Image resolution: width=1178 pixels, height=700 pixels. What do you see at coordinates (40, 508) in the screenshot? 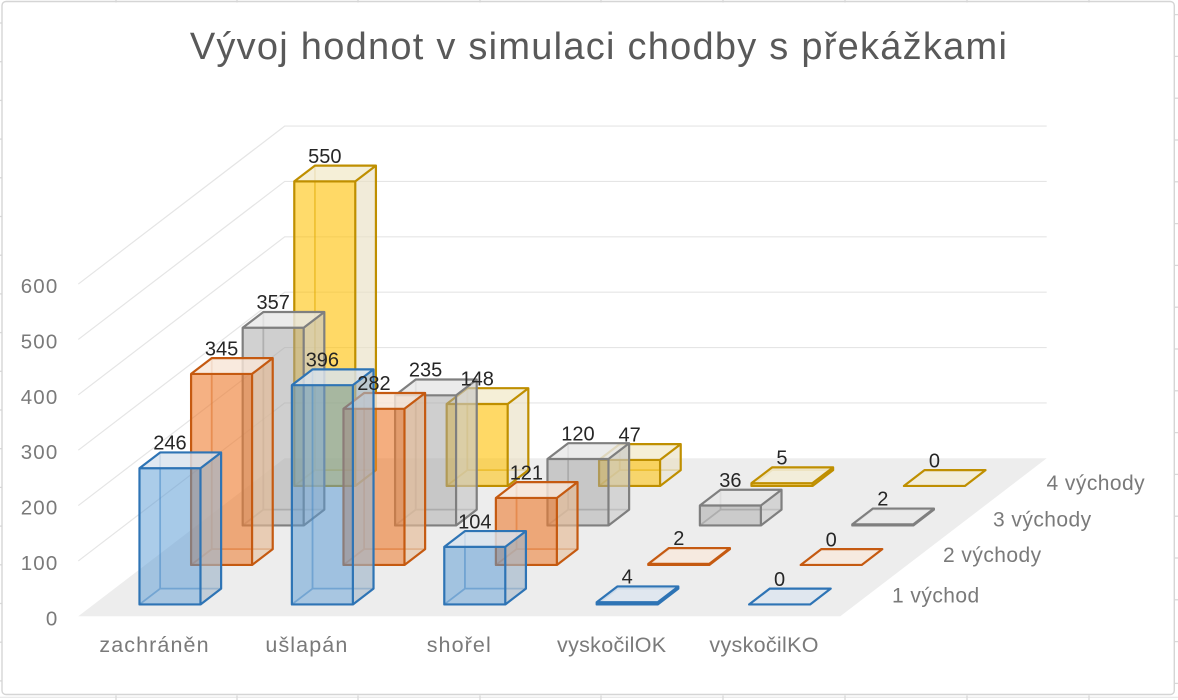
I see `svg-text: 200` at bounding box center [40, 508].